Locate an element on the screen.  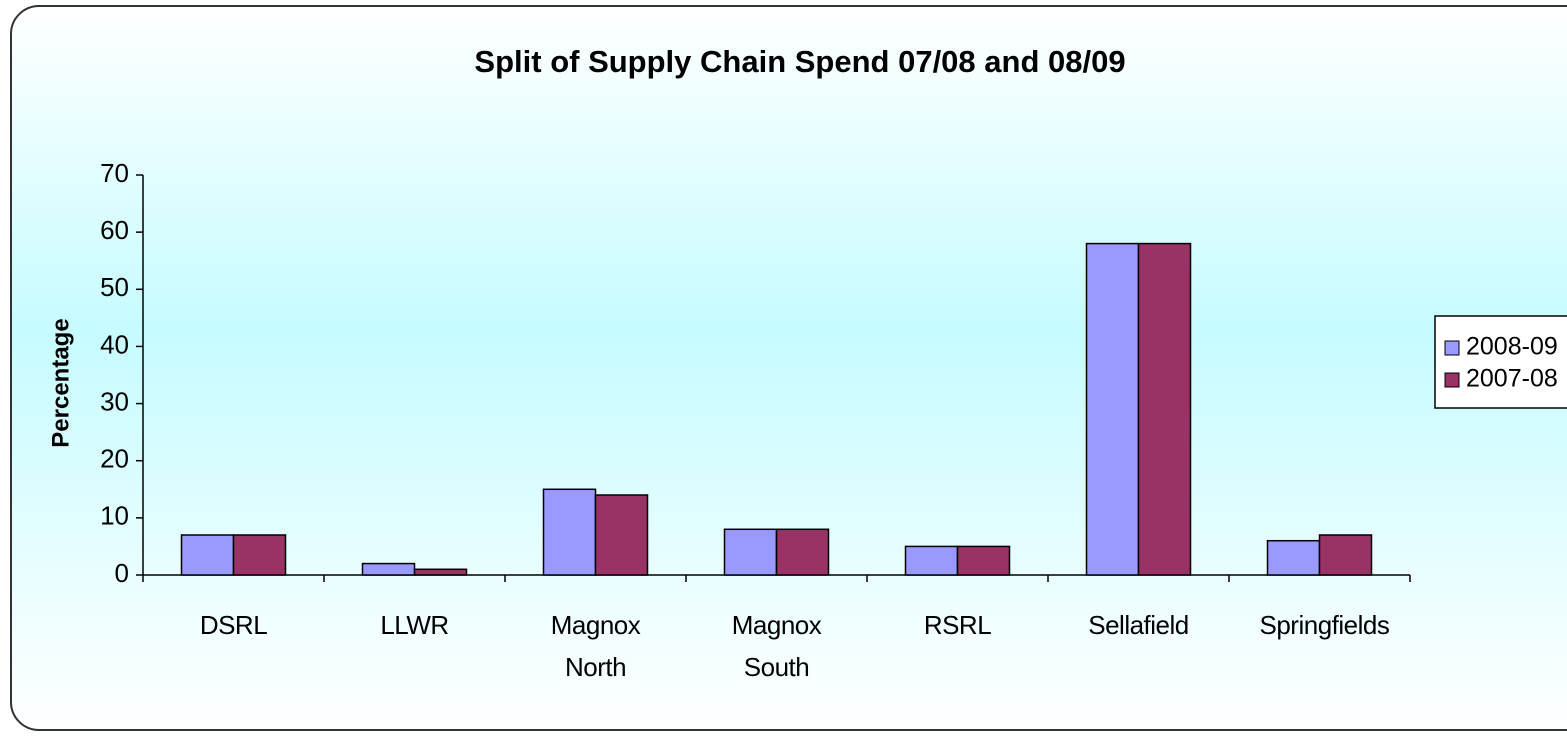
y-axis-label: Percentage is located at coordinates (60, 382).